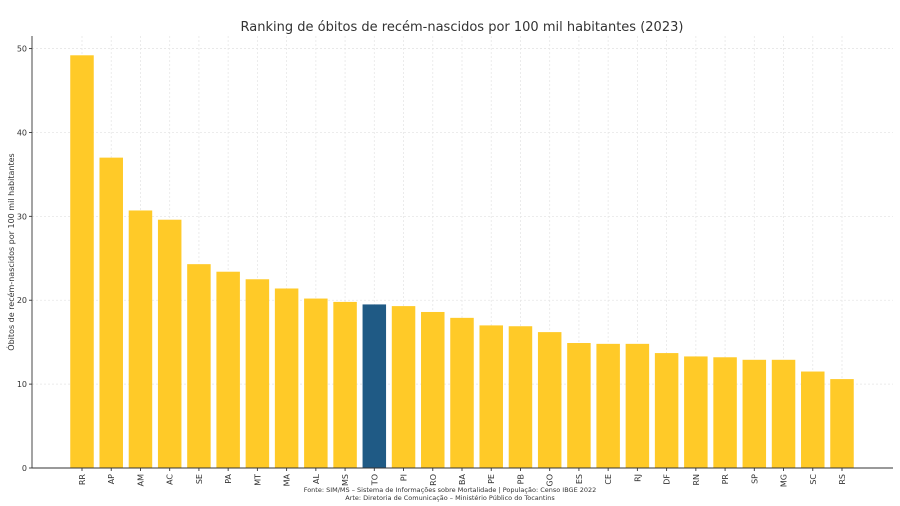 This screenshot has height=506, width=900. What do you see at coordinates (111, 479) in the screenshot?
I see `x-tick-label-ap: AP` at bounding box center [111, 479].